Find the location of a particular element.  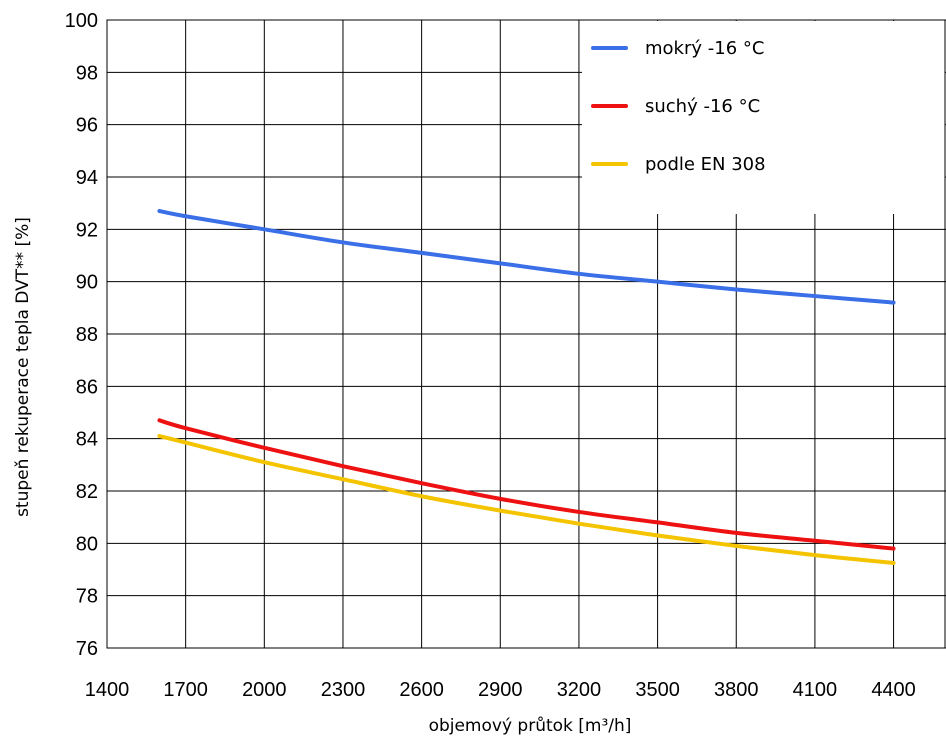

x-axis-label: objemový průtok [m³/h] is located at coordinates (530, 726).